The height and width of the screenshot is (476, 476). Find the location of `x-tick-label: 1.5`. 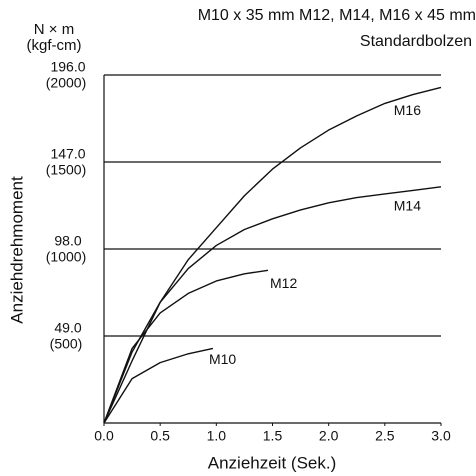

x-tick-label: 1.5 is located at coordinates (273, 436).